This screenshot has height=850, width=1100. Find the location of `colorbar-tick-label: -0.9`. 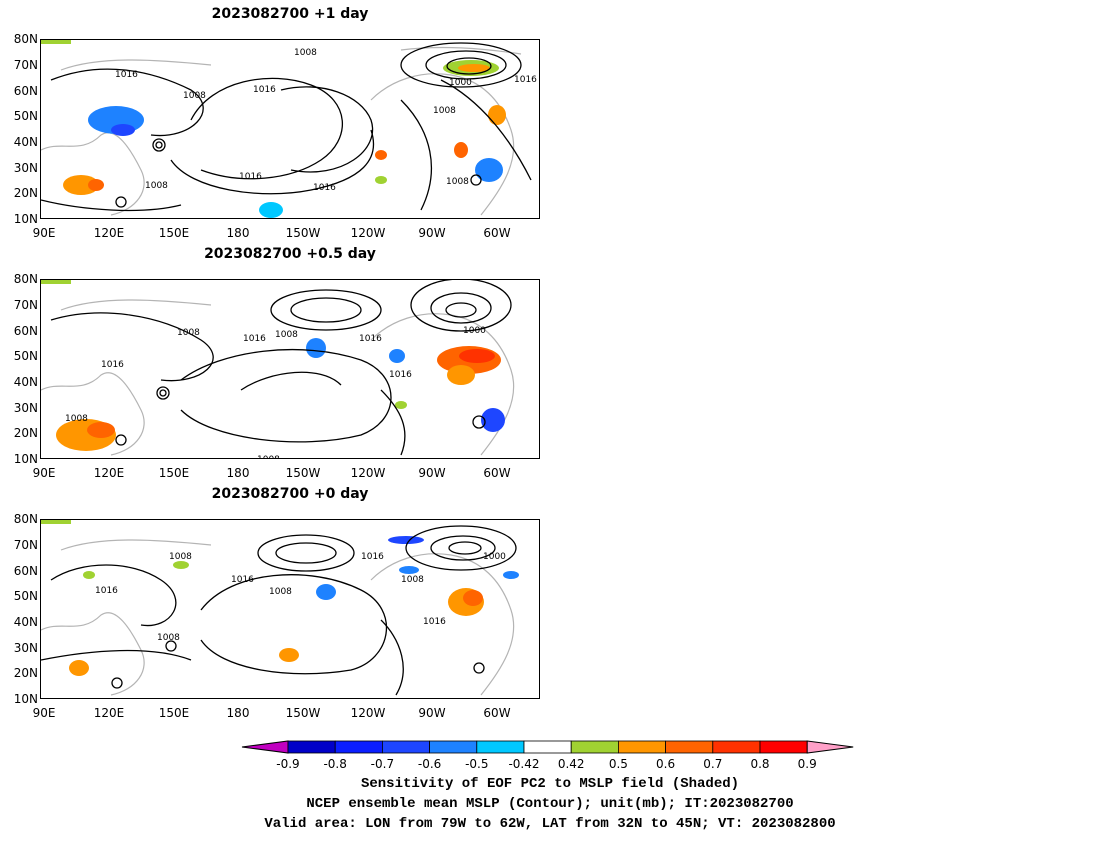

colorbar-tick-label: -0.9 is located at coordinates (288, 764).